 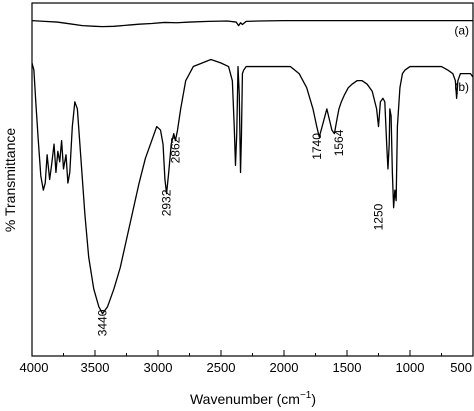 What do you see at coordinates (221, 367) in the screenshot?
I see `x-tick-label: 2500` at bounding box center [221, 367].